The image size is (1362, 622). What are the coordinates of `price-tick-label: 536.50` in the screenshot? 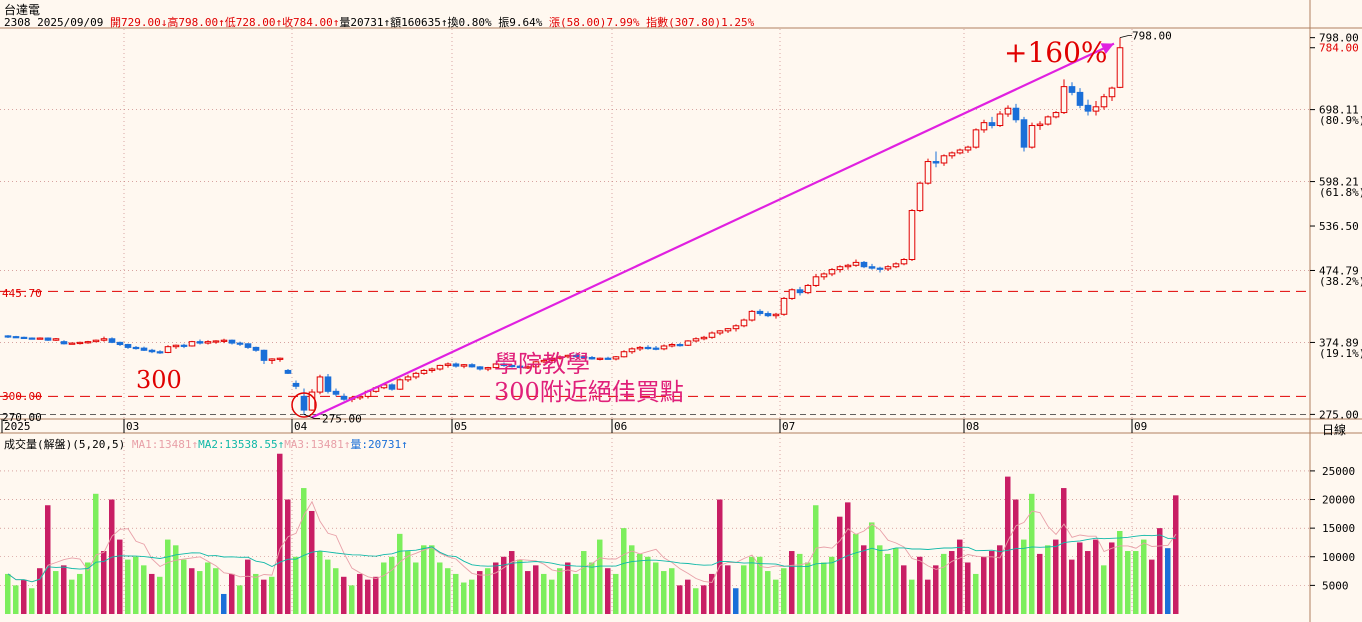 It's located at (1339, 226).